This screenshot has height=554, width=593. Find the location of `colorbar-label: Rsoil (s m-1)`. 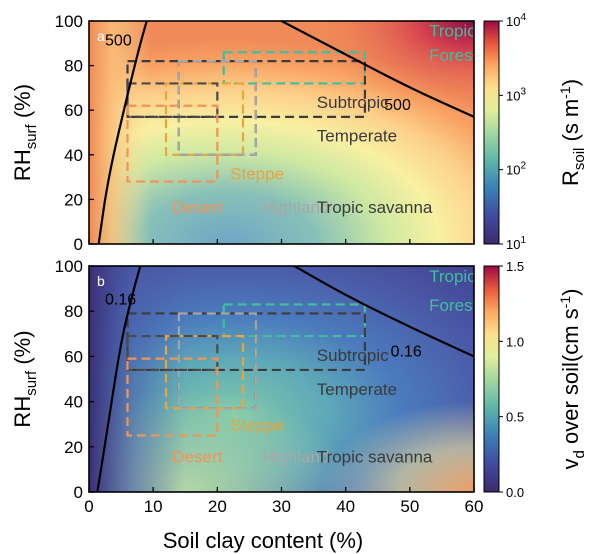

colorbar-label: Rsoil (s m-1) is located at coordinates (572, 132).